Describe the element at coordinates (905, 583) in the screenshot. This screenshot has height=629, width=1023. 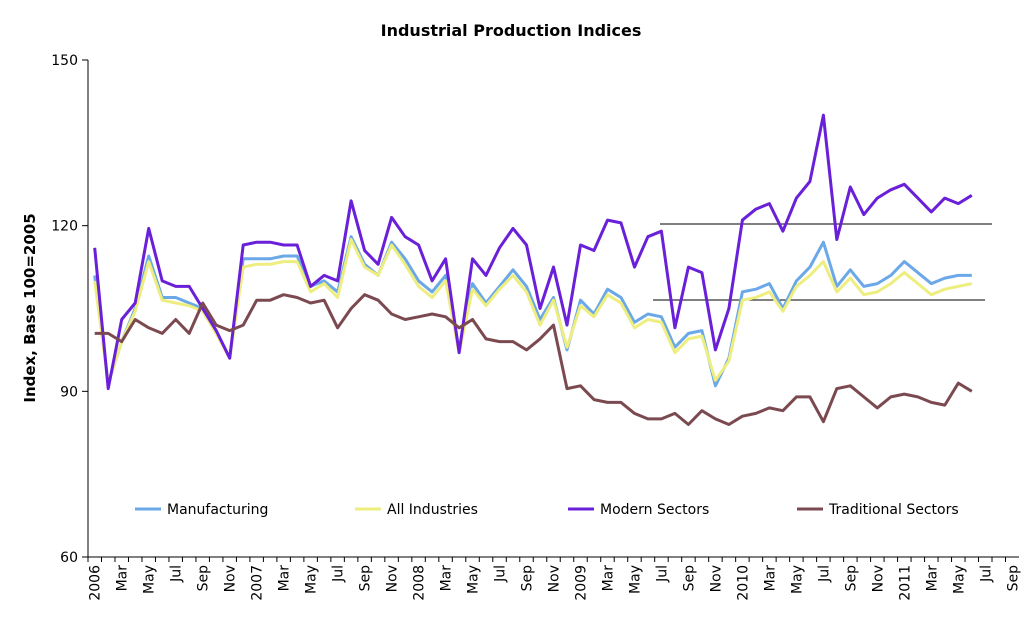
I see `x-tick-label: 2011` at that location.